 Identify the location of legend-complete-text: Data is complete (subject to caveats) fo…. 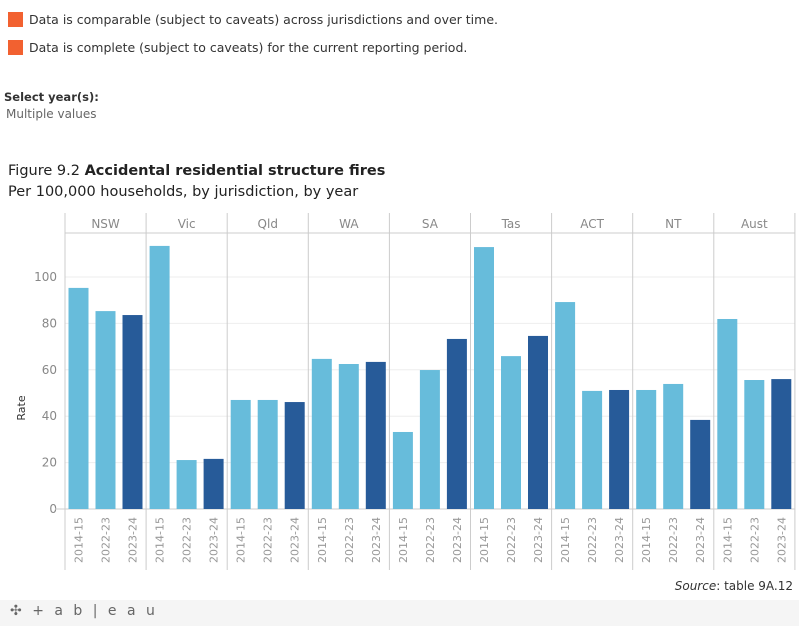
(248, 47).